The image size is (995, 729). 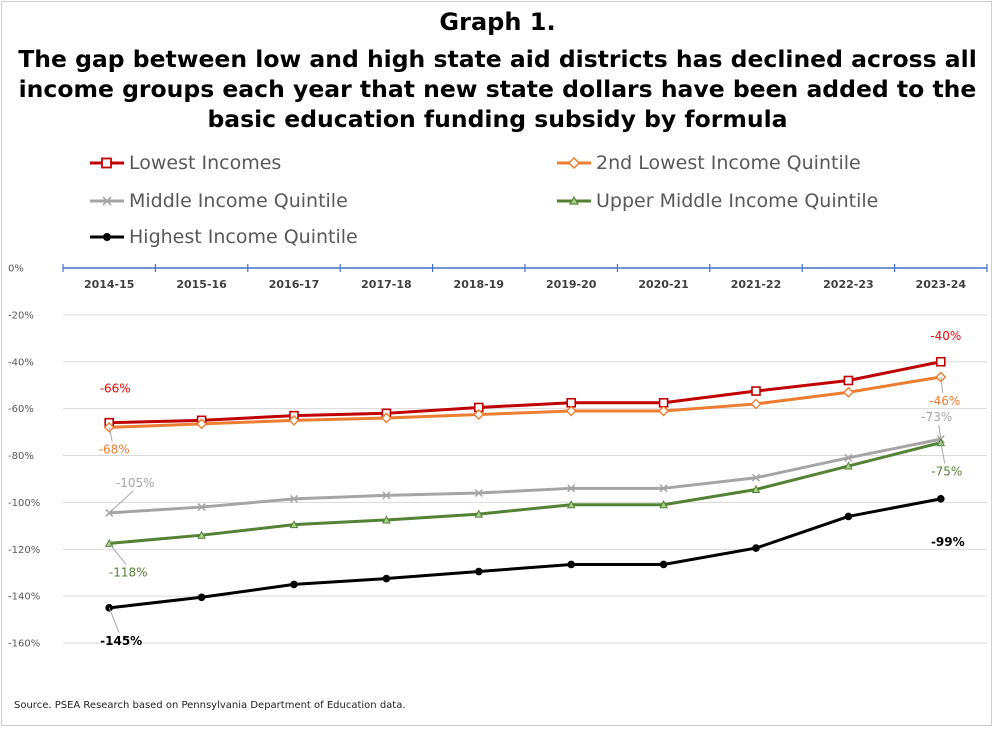 What do you see at coordinates (756, 284) in the screenshot?
I see `x-tick-label: 2021-22` at bounding box center [756, 284].